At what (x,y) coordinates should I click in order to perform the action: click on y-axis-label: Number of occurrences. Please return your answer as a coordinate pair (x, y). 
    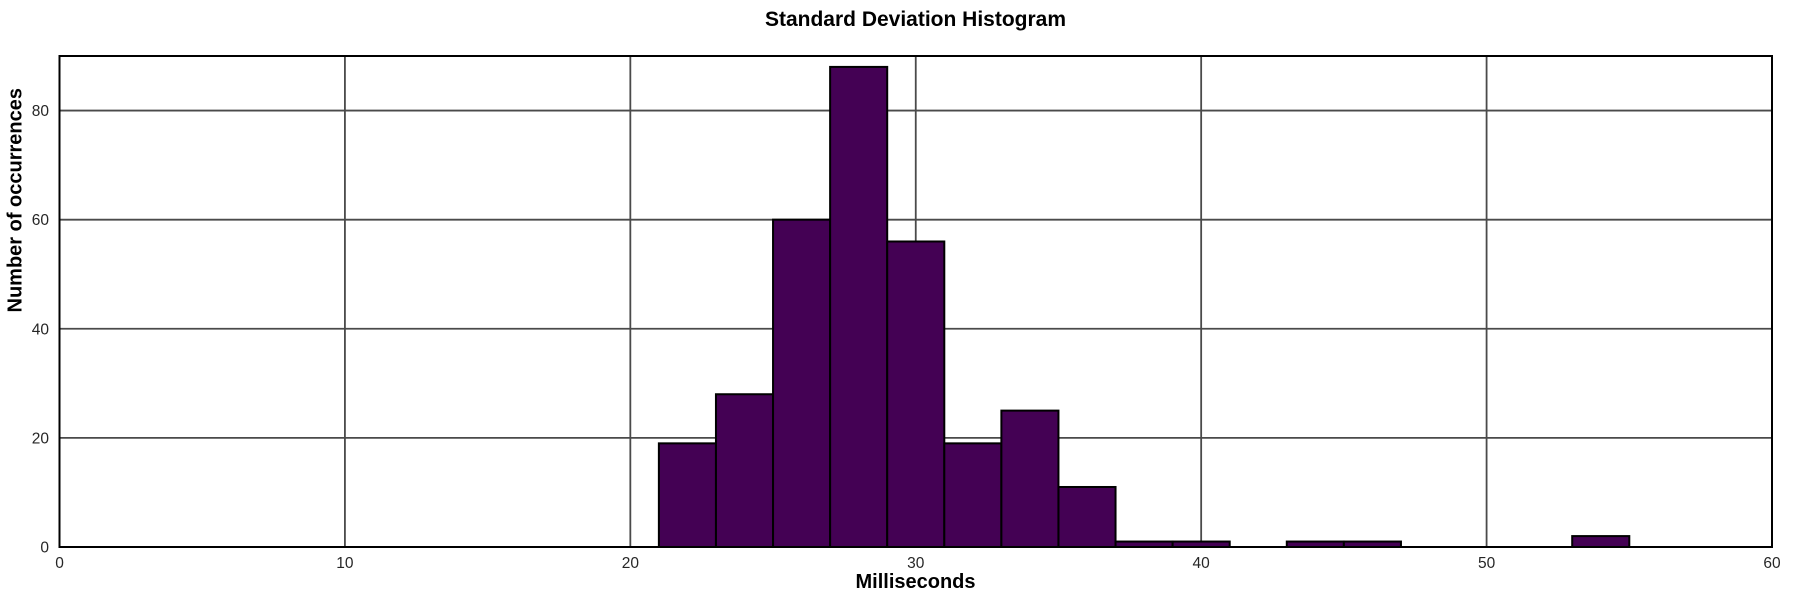
    Looking at the image, I should click on (15, 200).